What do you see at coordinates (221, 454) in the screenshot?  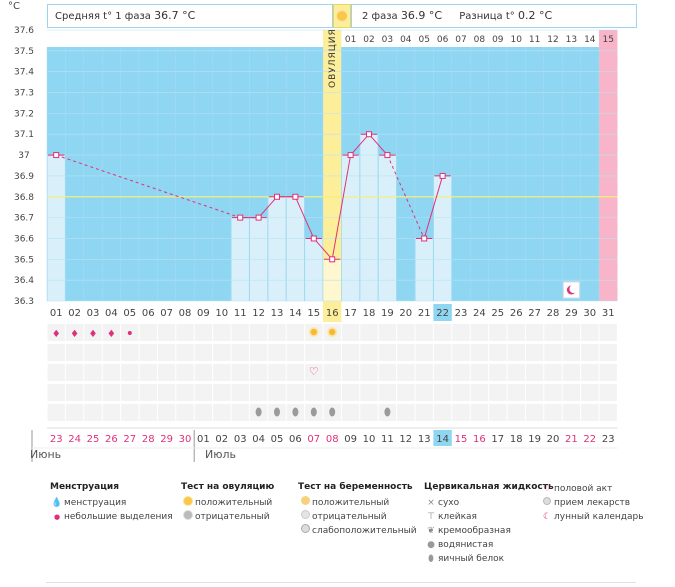 I see `month-label-july: Июль` at bounding box center [221, 454].